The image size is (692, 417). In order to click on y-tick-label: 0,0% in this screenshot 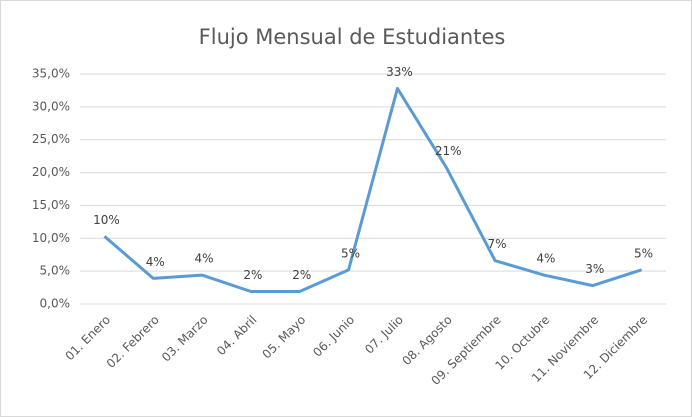, I will do `click(55, 304)`.